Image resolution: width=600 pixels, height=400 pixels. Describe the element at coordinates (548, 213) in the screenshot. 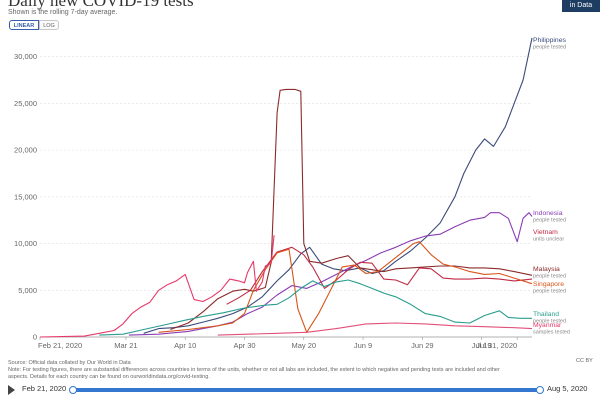

I see `series-label-indonesia: Indonesia` at that location.